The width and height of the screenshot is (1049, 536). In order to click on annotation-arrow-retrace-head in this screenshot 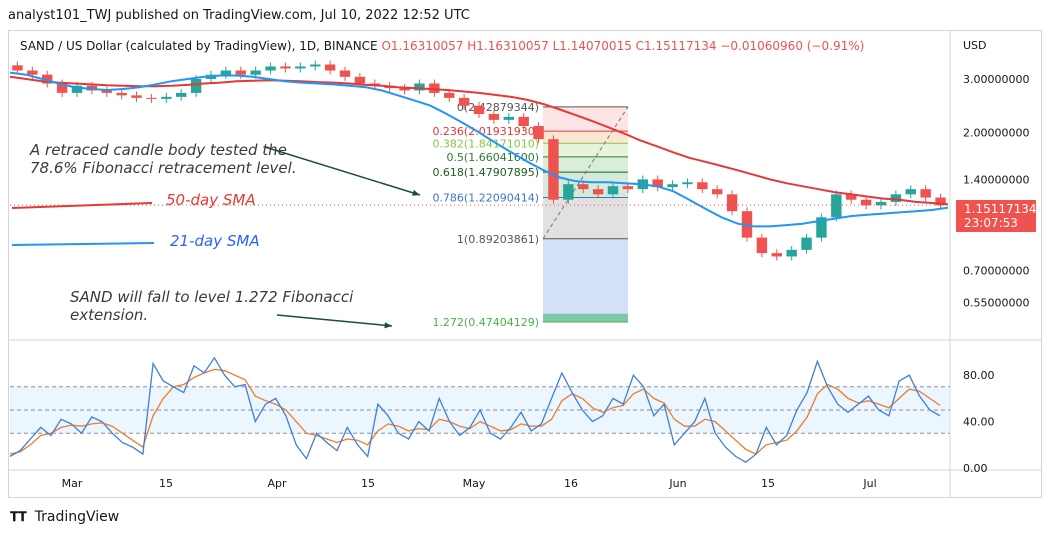, I will do `click(416, 192)`.